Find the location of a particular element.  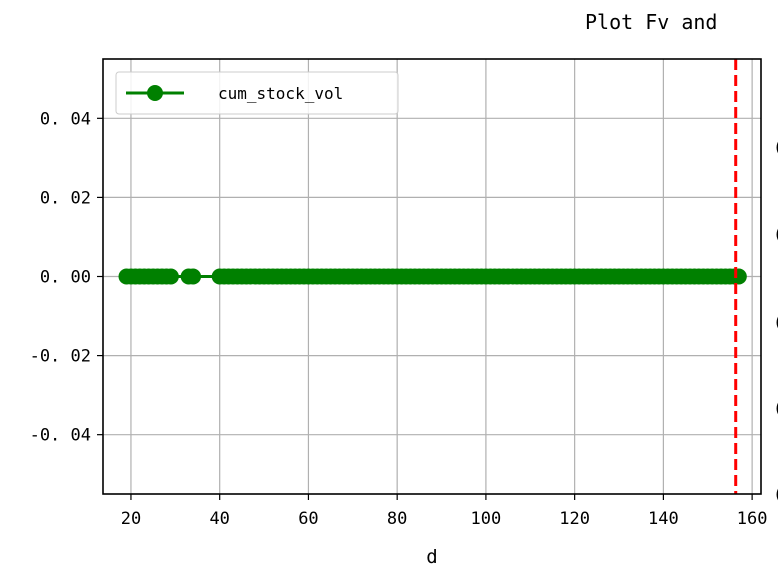

x-tick-label: 120 is located at coordinates (574, 519).